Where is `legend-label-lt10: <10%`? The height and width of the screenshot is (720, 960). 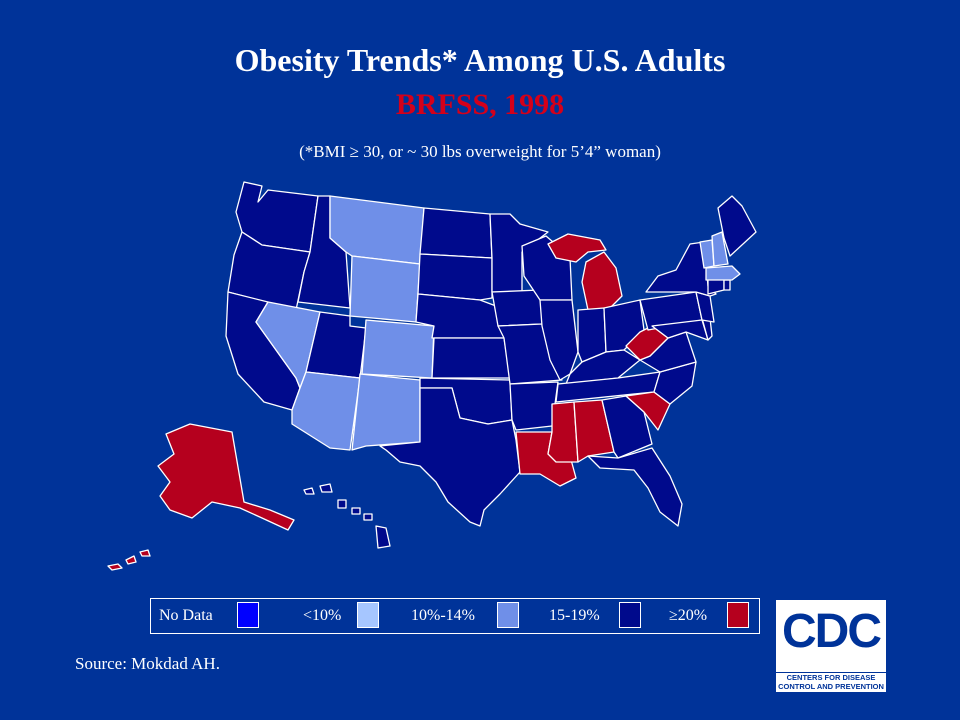
legend-label-lt10: <10% is located at coordinates (322, 615).